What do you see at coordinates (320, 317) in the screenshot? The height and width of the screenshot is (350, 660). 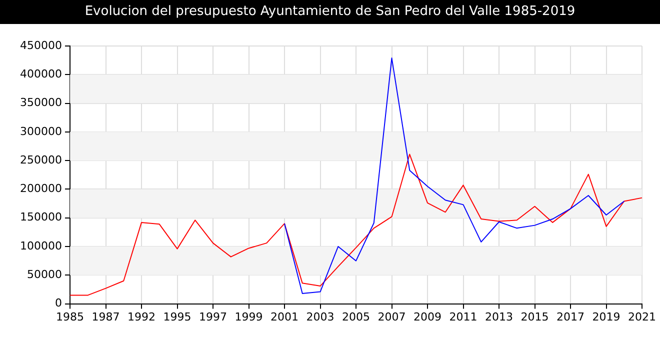 I see `x-tick-label: 2003` at bounding box center [320, 317].